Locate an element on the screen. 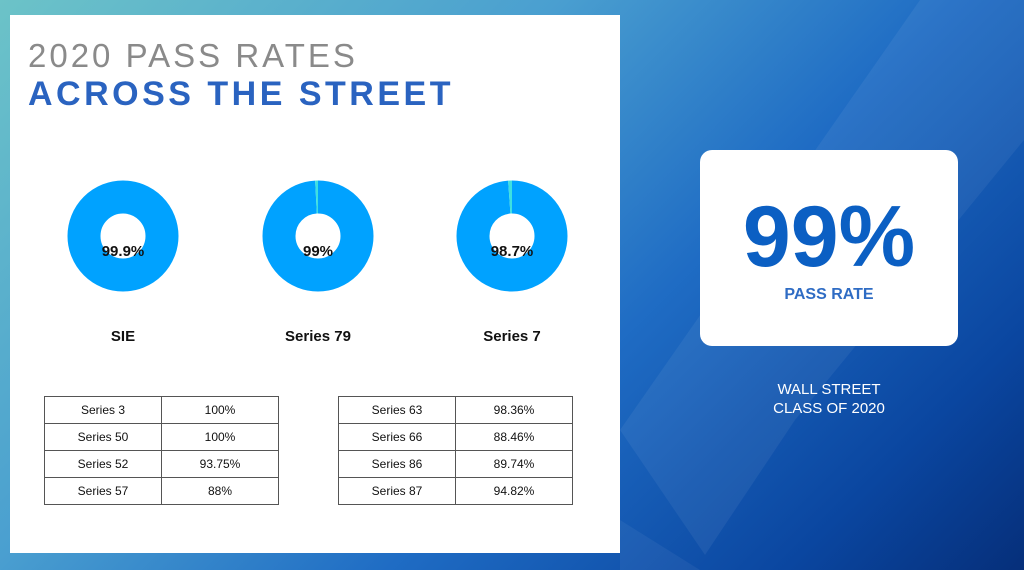 The height and width of the screenshot is (570, 1024). exam-name-cell: Series 66 is located at coordinates (397, 437).